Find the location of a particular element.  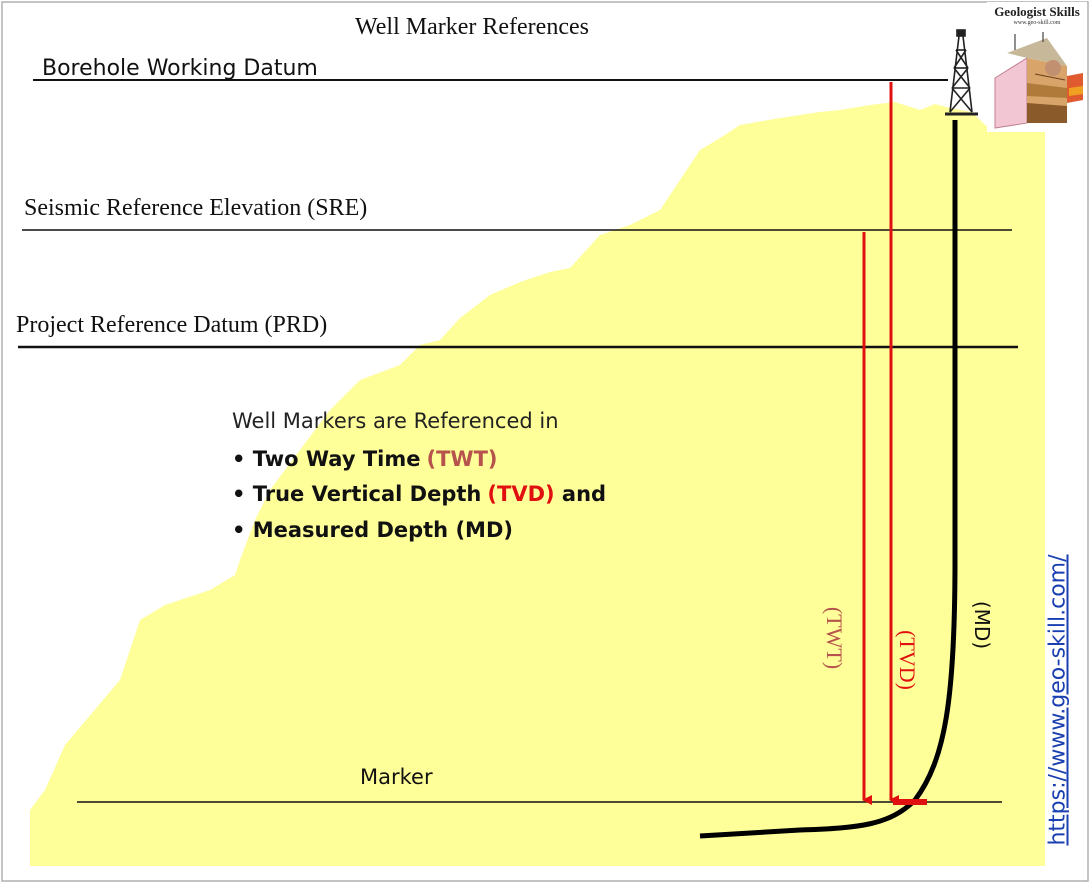

logo-url: www.geo-skill.com is located at coordinates (1037, 23).